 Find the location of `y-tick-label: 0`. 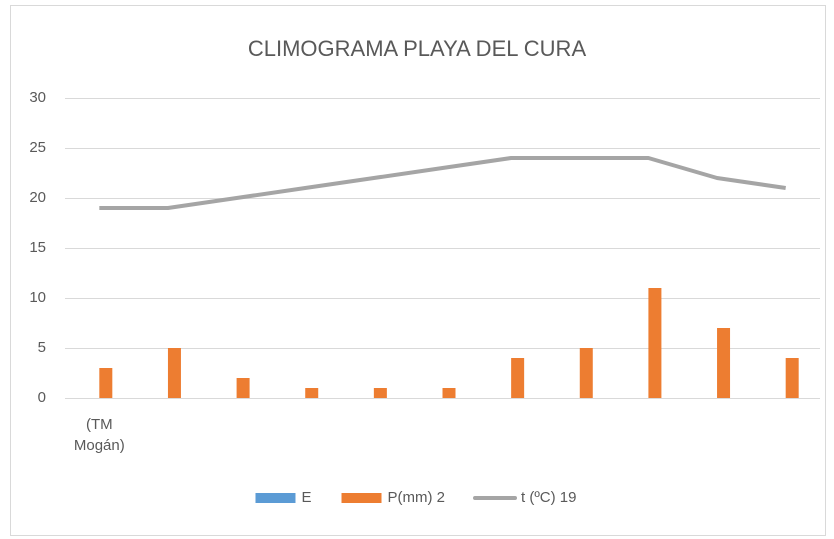

y-tick-label: 0 is located at coordinates (42, 397).